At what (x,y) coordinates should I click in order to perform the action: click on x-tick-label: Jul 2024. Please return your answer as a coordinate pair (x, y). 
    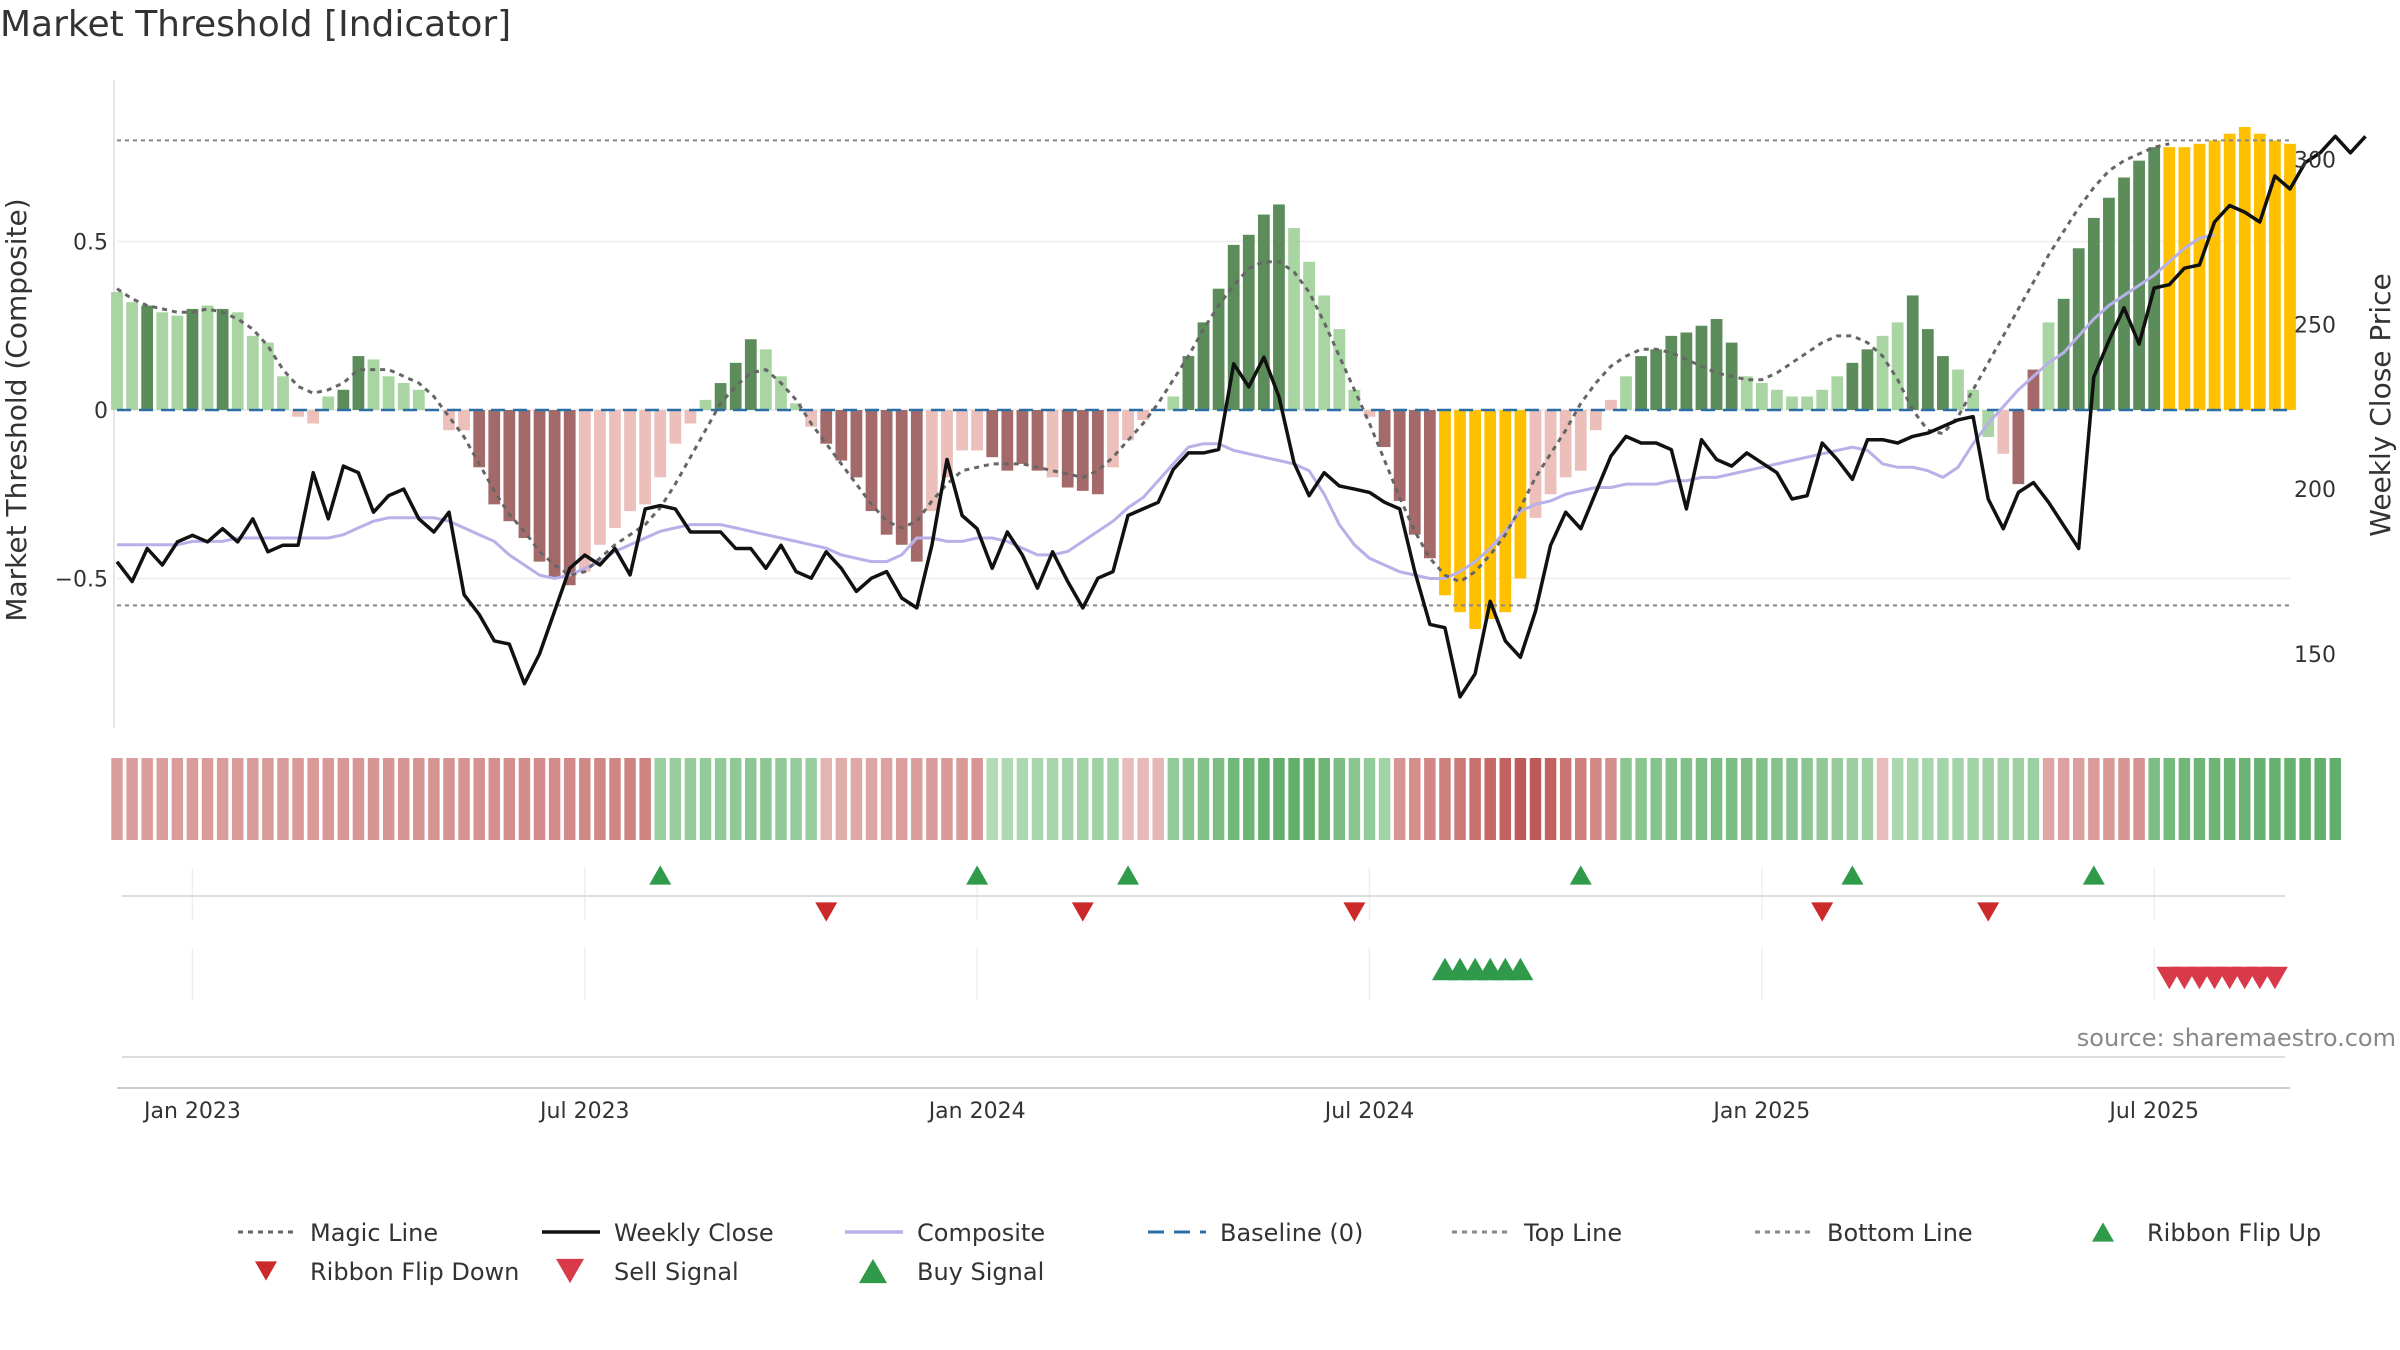
    Looking at the image, I should click on (1369, 1111).